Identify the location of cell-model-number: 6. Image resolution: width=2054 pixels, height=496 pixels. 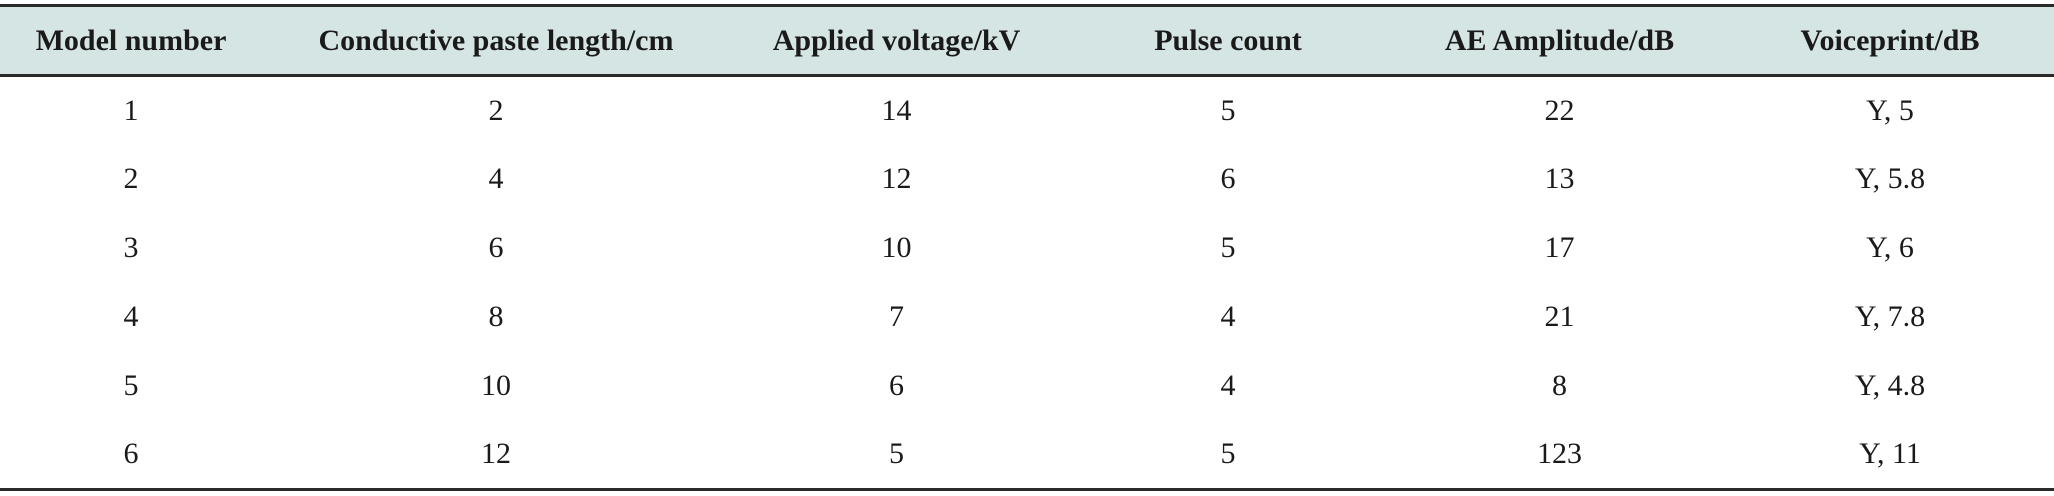
(131, 455).